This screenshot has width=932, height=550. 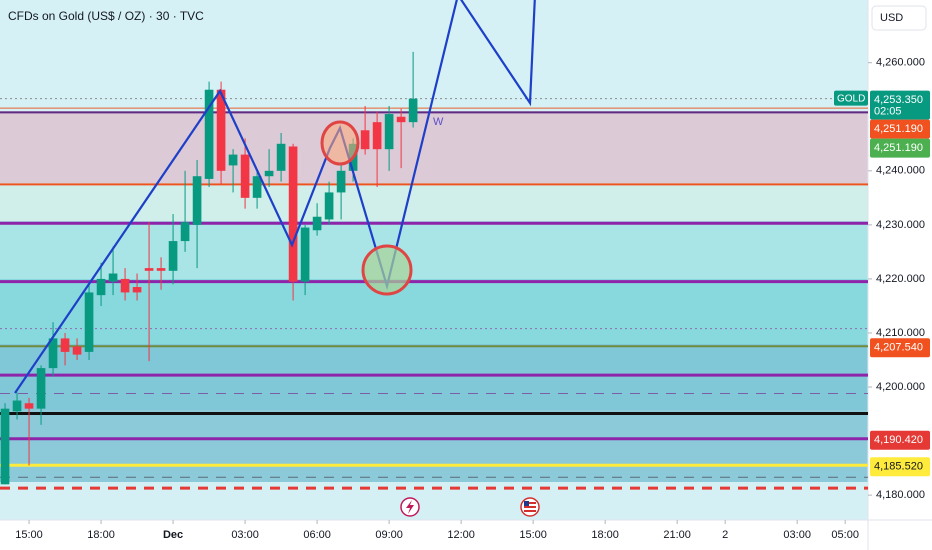 What do you see at coordinates (900, 495) in the screenshot?
I see `y-tick-label: 4,180.000` at bounding box center [900, 495].